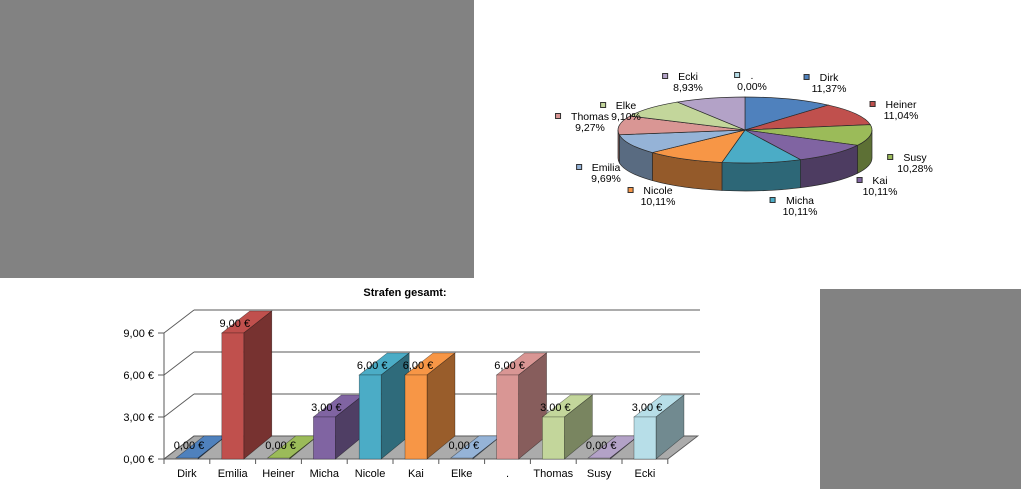  What do you see at coordinates (901, 116) in the screenshot?
I see `pie-label-percent: 11,04%` at bounding box center [901, 116].